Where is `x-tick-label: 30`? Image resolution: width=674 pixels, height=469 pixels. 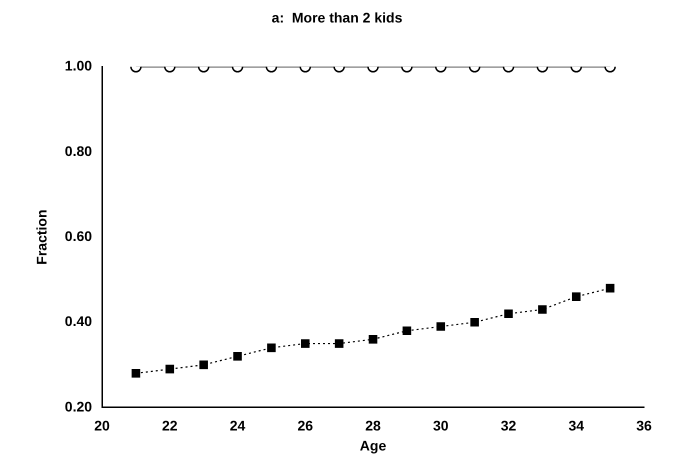
x-tick-label: 30 is located at coordinates (440, 426).